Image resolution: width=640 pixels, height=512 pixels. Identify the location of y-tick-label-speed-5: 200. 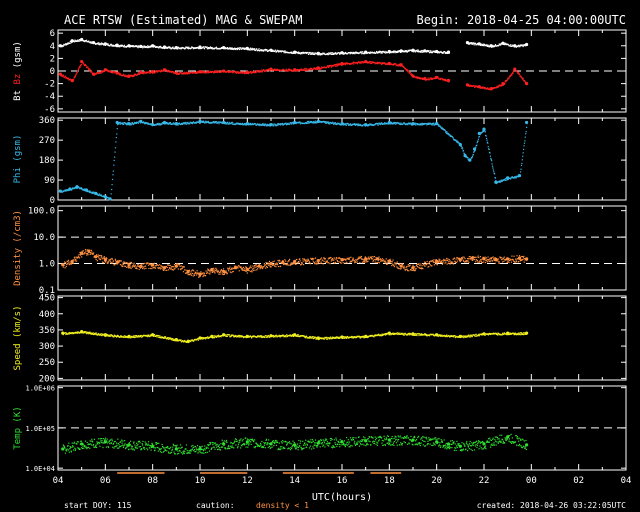
(47, 379).